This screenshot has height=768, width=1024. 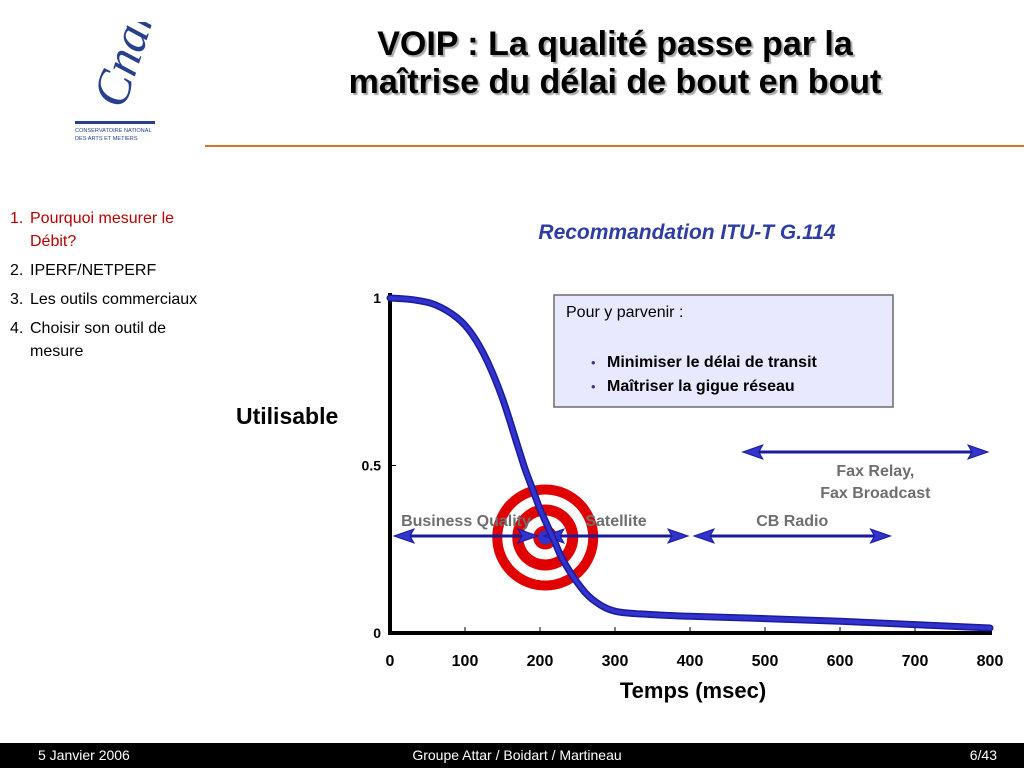 What do you see at coordinates (615, 82) in the screenshot?
I see `slide-title-line-2: maîtrise du délai de bout en bout` at bounding box center [615, 82].